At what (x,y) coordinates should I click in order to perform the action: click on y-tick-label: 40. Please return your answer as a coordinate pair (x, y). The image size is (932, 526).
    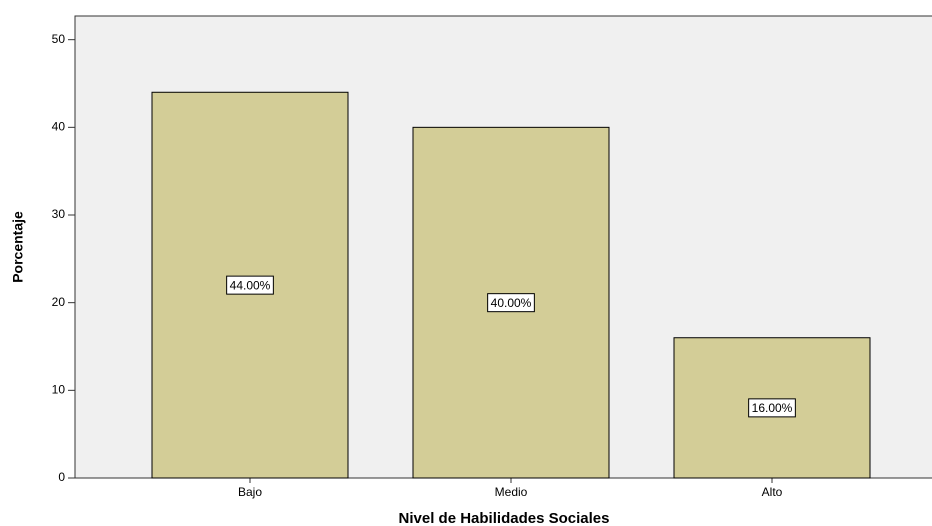
    Looking at the image, I should click on (59, 127).